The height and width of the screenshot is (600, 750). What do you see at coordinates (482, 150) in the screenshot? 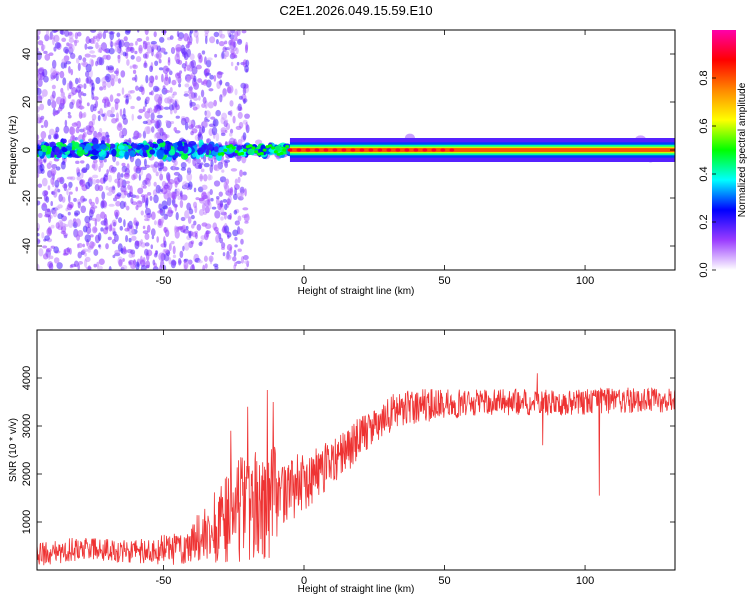
I see `spectrogram-tone-band` at bounding box center [482, 150].